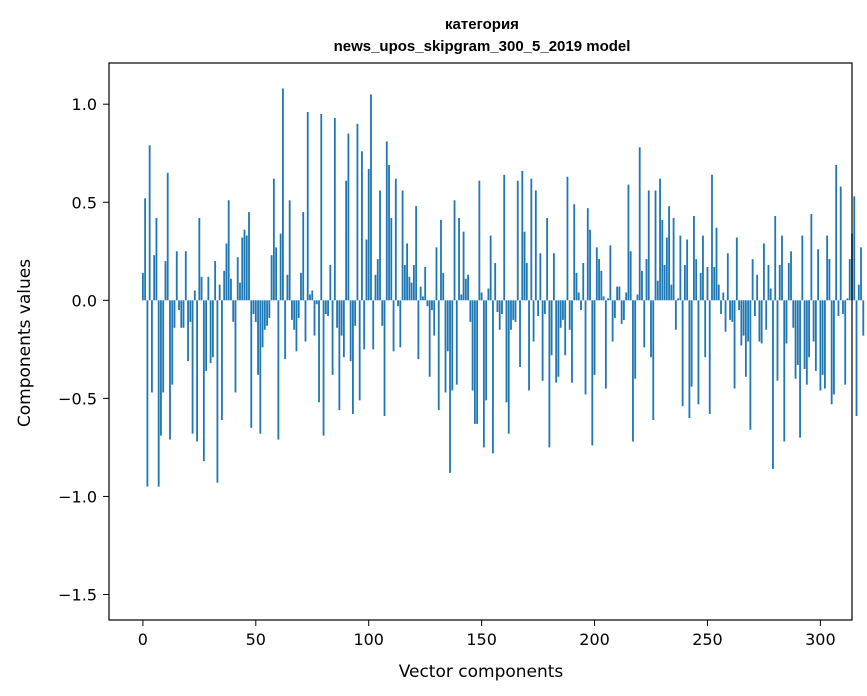 The image size is (867, 696). What do you see at coordinates (25, 343) in the screenshot?
I see `y-axis-label: Components values` at bounding box center [25, 343].